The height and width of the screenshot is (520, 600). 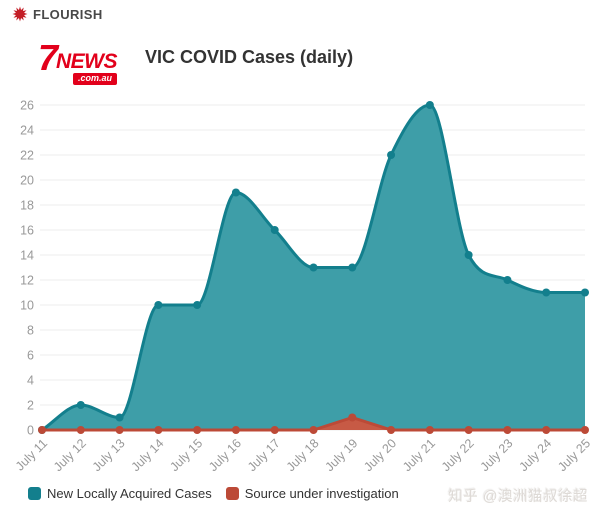 What do you see at coordinates (27, 181) in the screenshot?
I see `y-axis-tick-label: 20` at bounding box center [27, 181].